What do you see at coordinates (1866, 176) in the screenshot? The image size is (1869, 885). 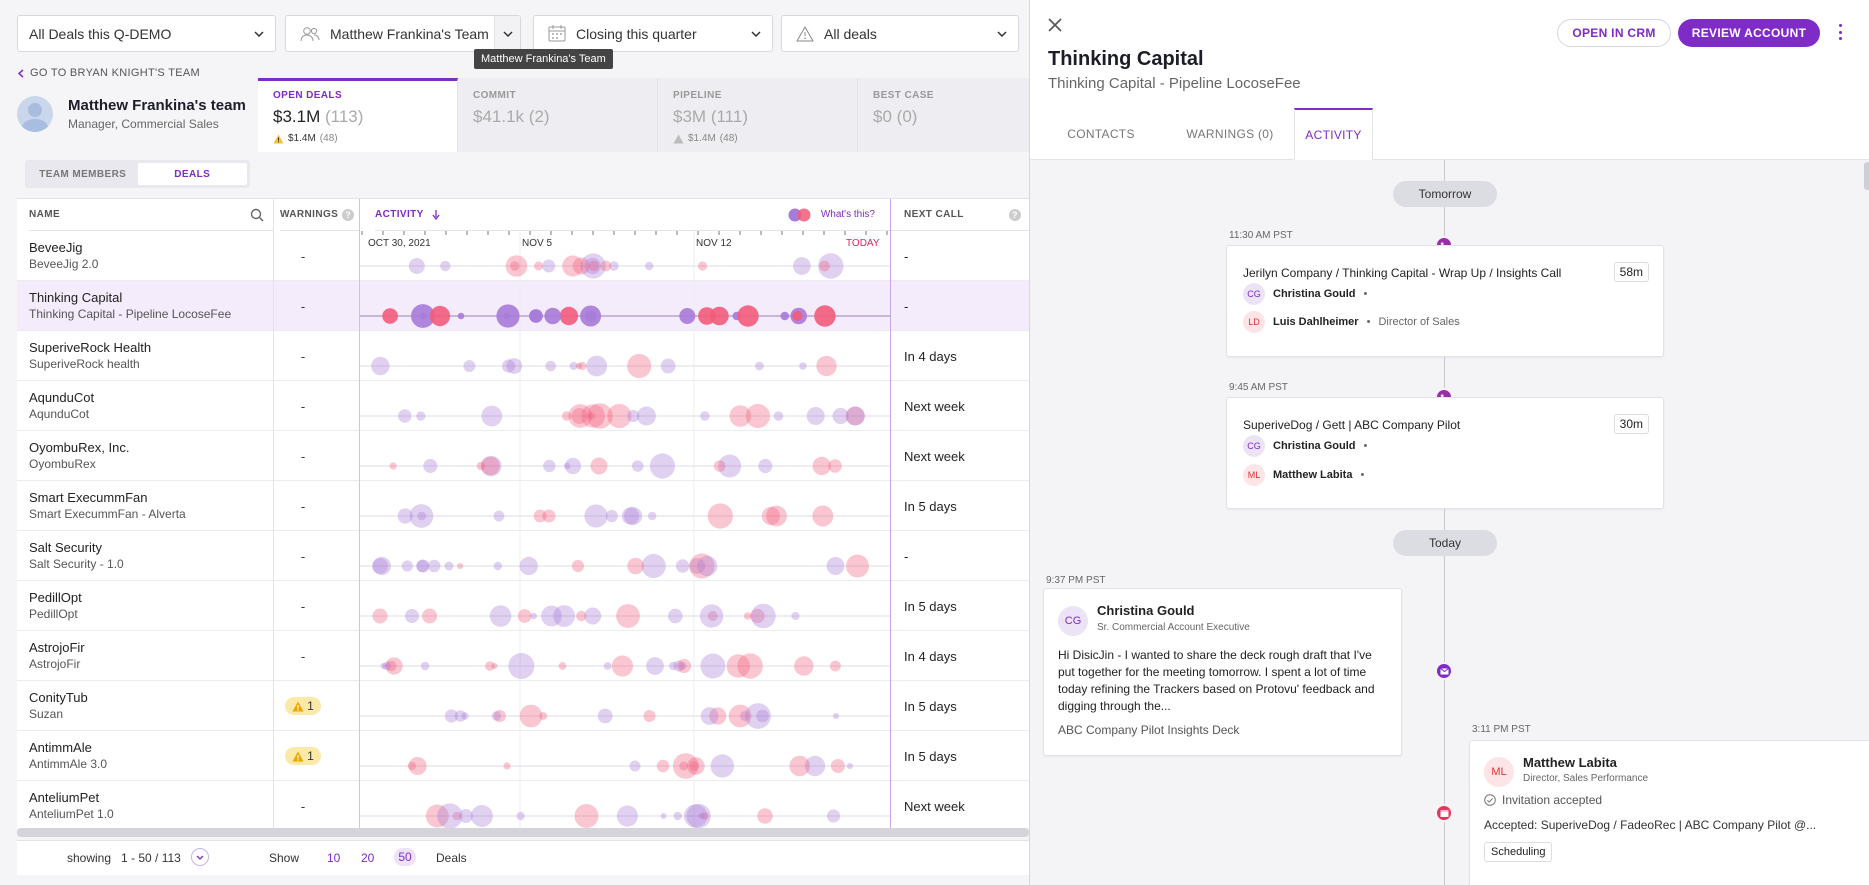 I see `vertical-scrollbar` at bounding box center [1866, 176].